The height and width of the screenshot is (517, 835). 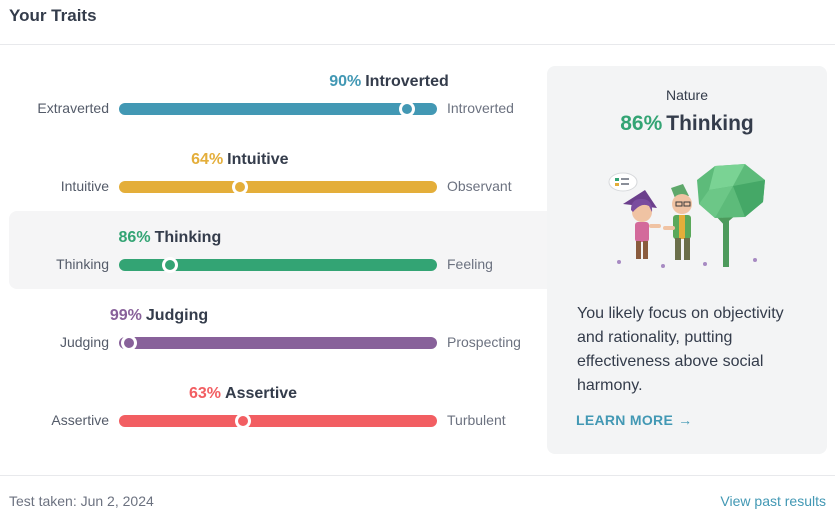 What do you see at coordinates (82, 264) in the screenshot?
I see `trait-left-label: Thinking` at bounding box center [82, 264].